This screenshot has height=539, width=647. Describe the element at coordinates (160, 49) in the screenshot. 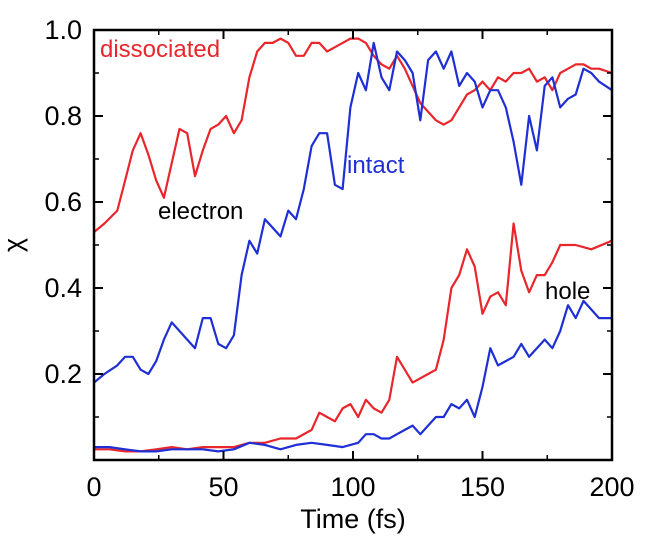

I see `annotation-dissociated: dissociated` at that location.